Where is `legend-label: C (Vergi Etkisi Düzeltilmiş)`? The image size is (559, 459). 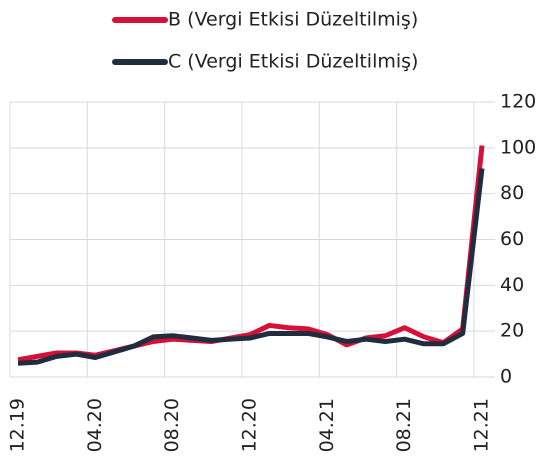 legend-label: C (Vergi Etkisi Düzeltilmiş) is located at coordinates (293, 62).